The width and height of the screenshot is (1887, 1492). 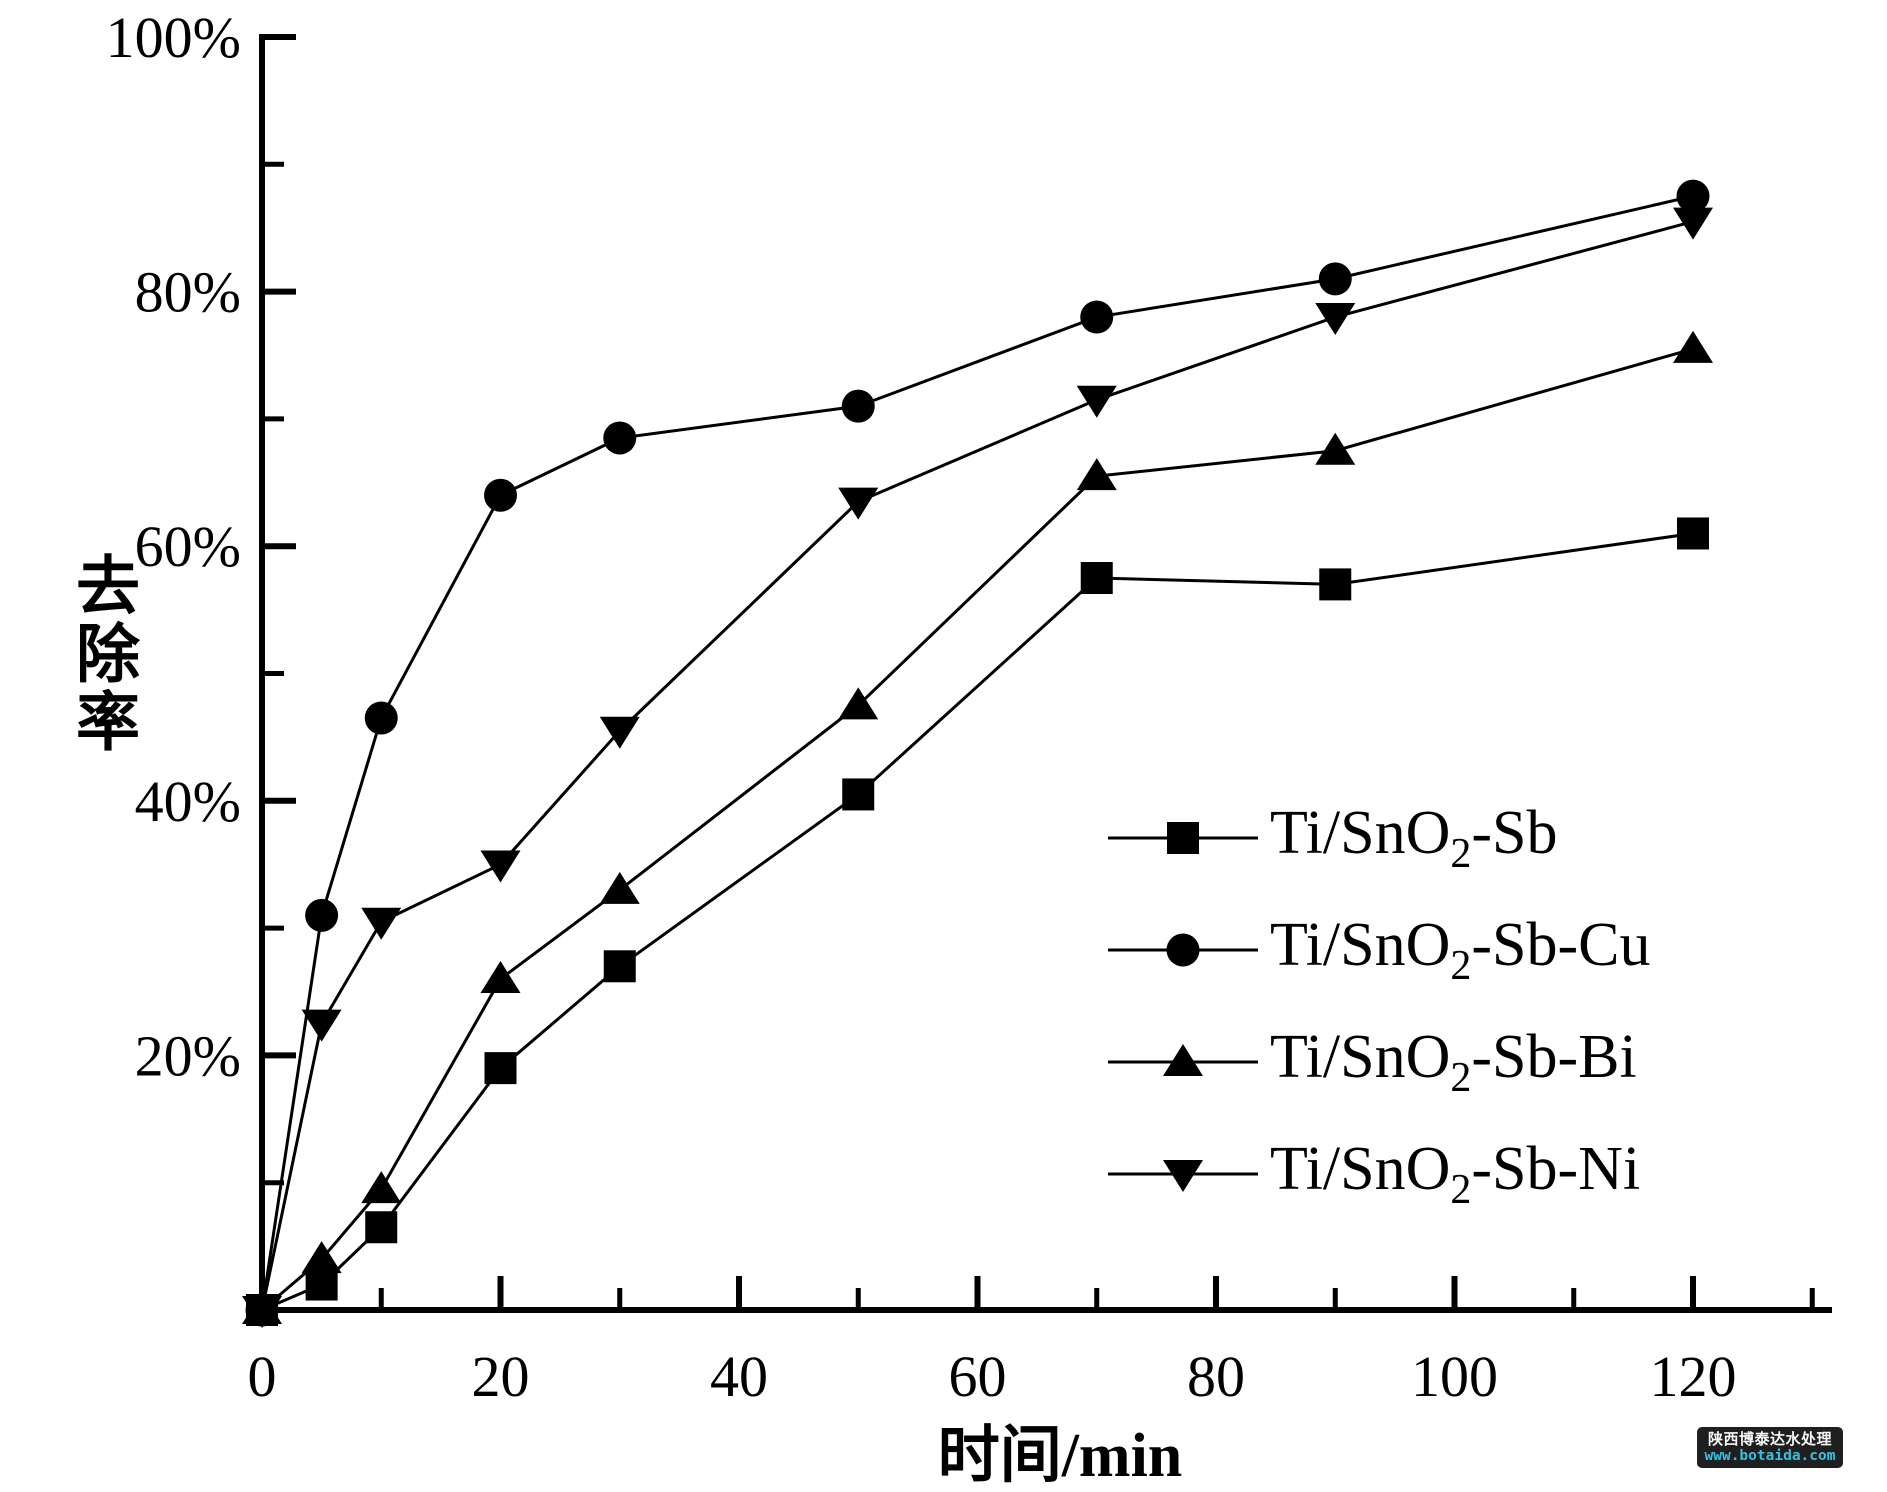 I want to click on y-tick-label: 40%, so click(x=188, y=801).